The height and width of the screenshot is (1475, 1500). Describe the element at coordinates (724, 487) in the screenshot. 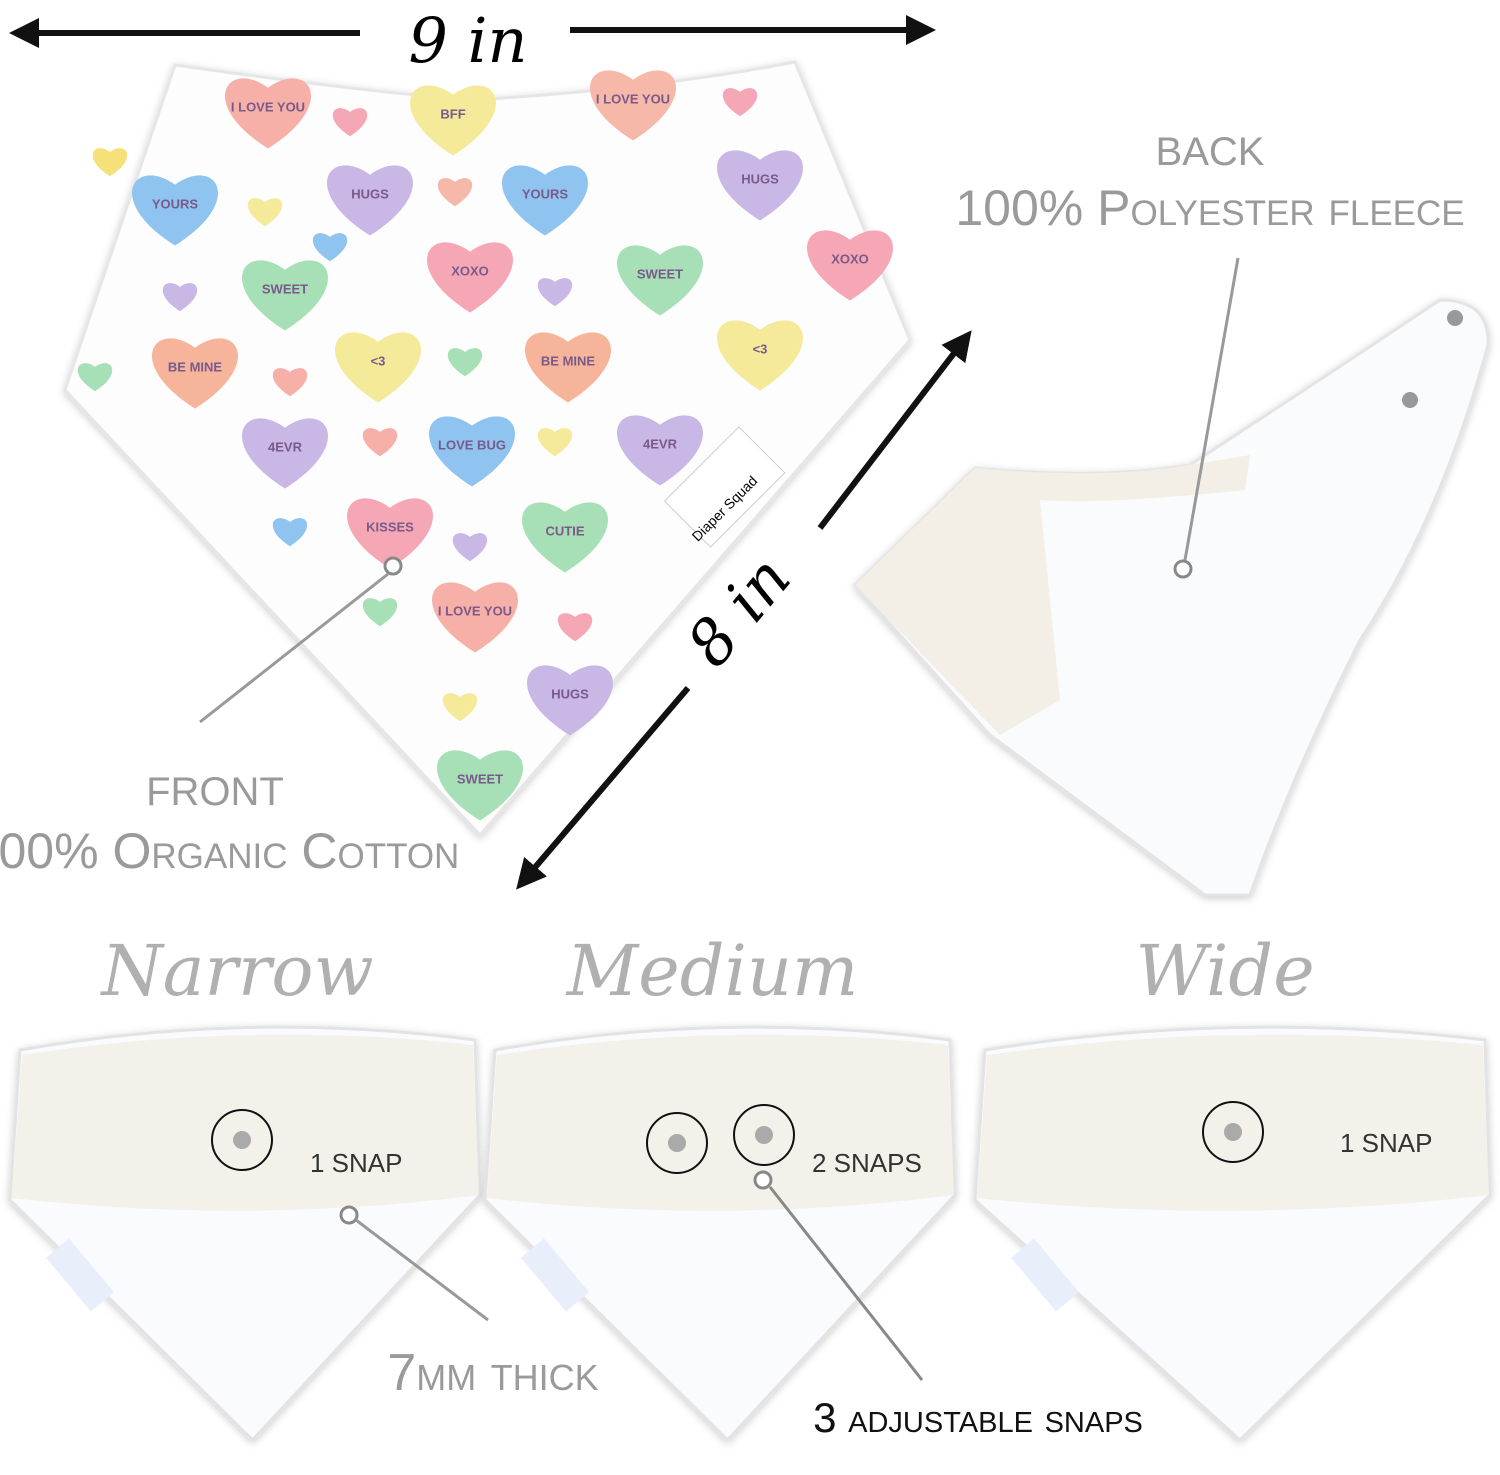

I see `tag` at that location.